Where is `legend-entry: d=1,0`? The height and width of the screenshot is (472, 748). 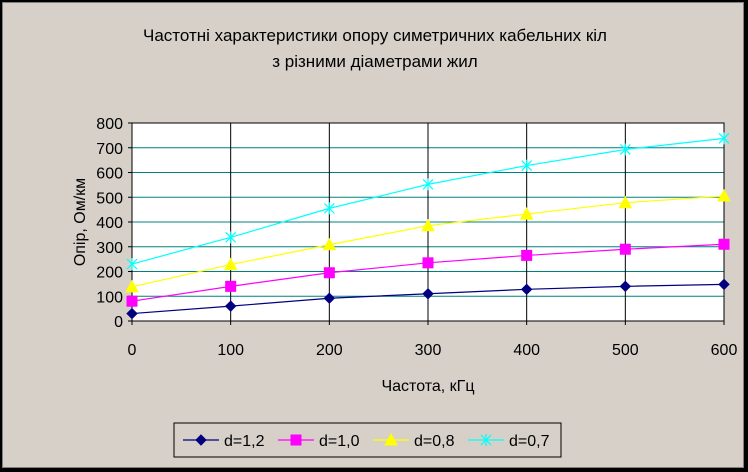
legend-entry: d=1,0 is located at coordinates (319, 441).